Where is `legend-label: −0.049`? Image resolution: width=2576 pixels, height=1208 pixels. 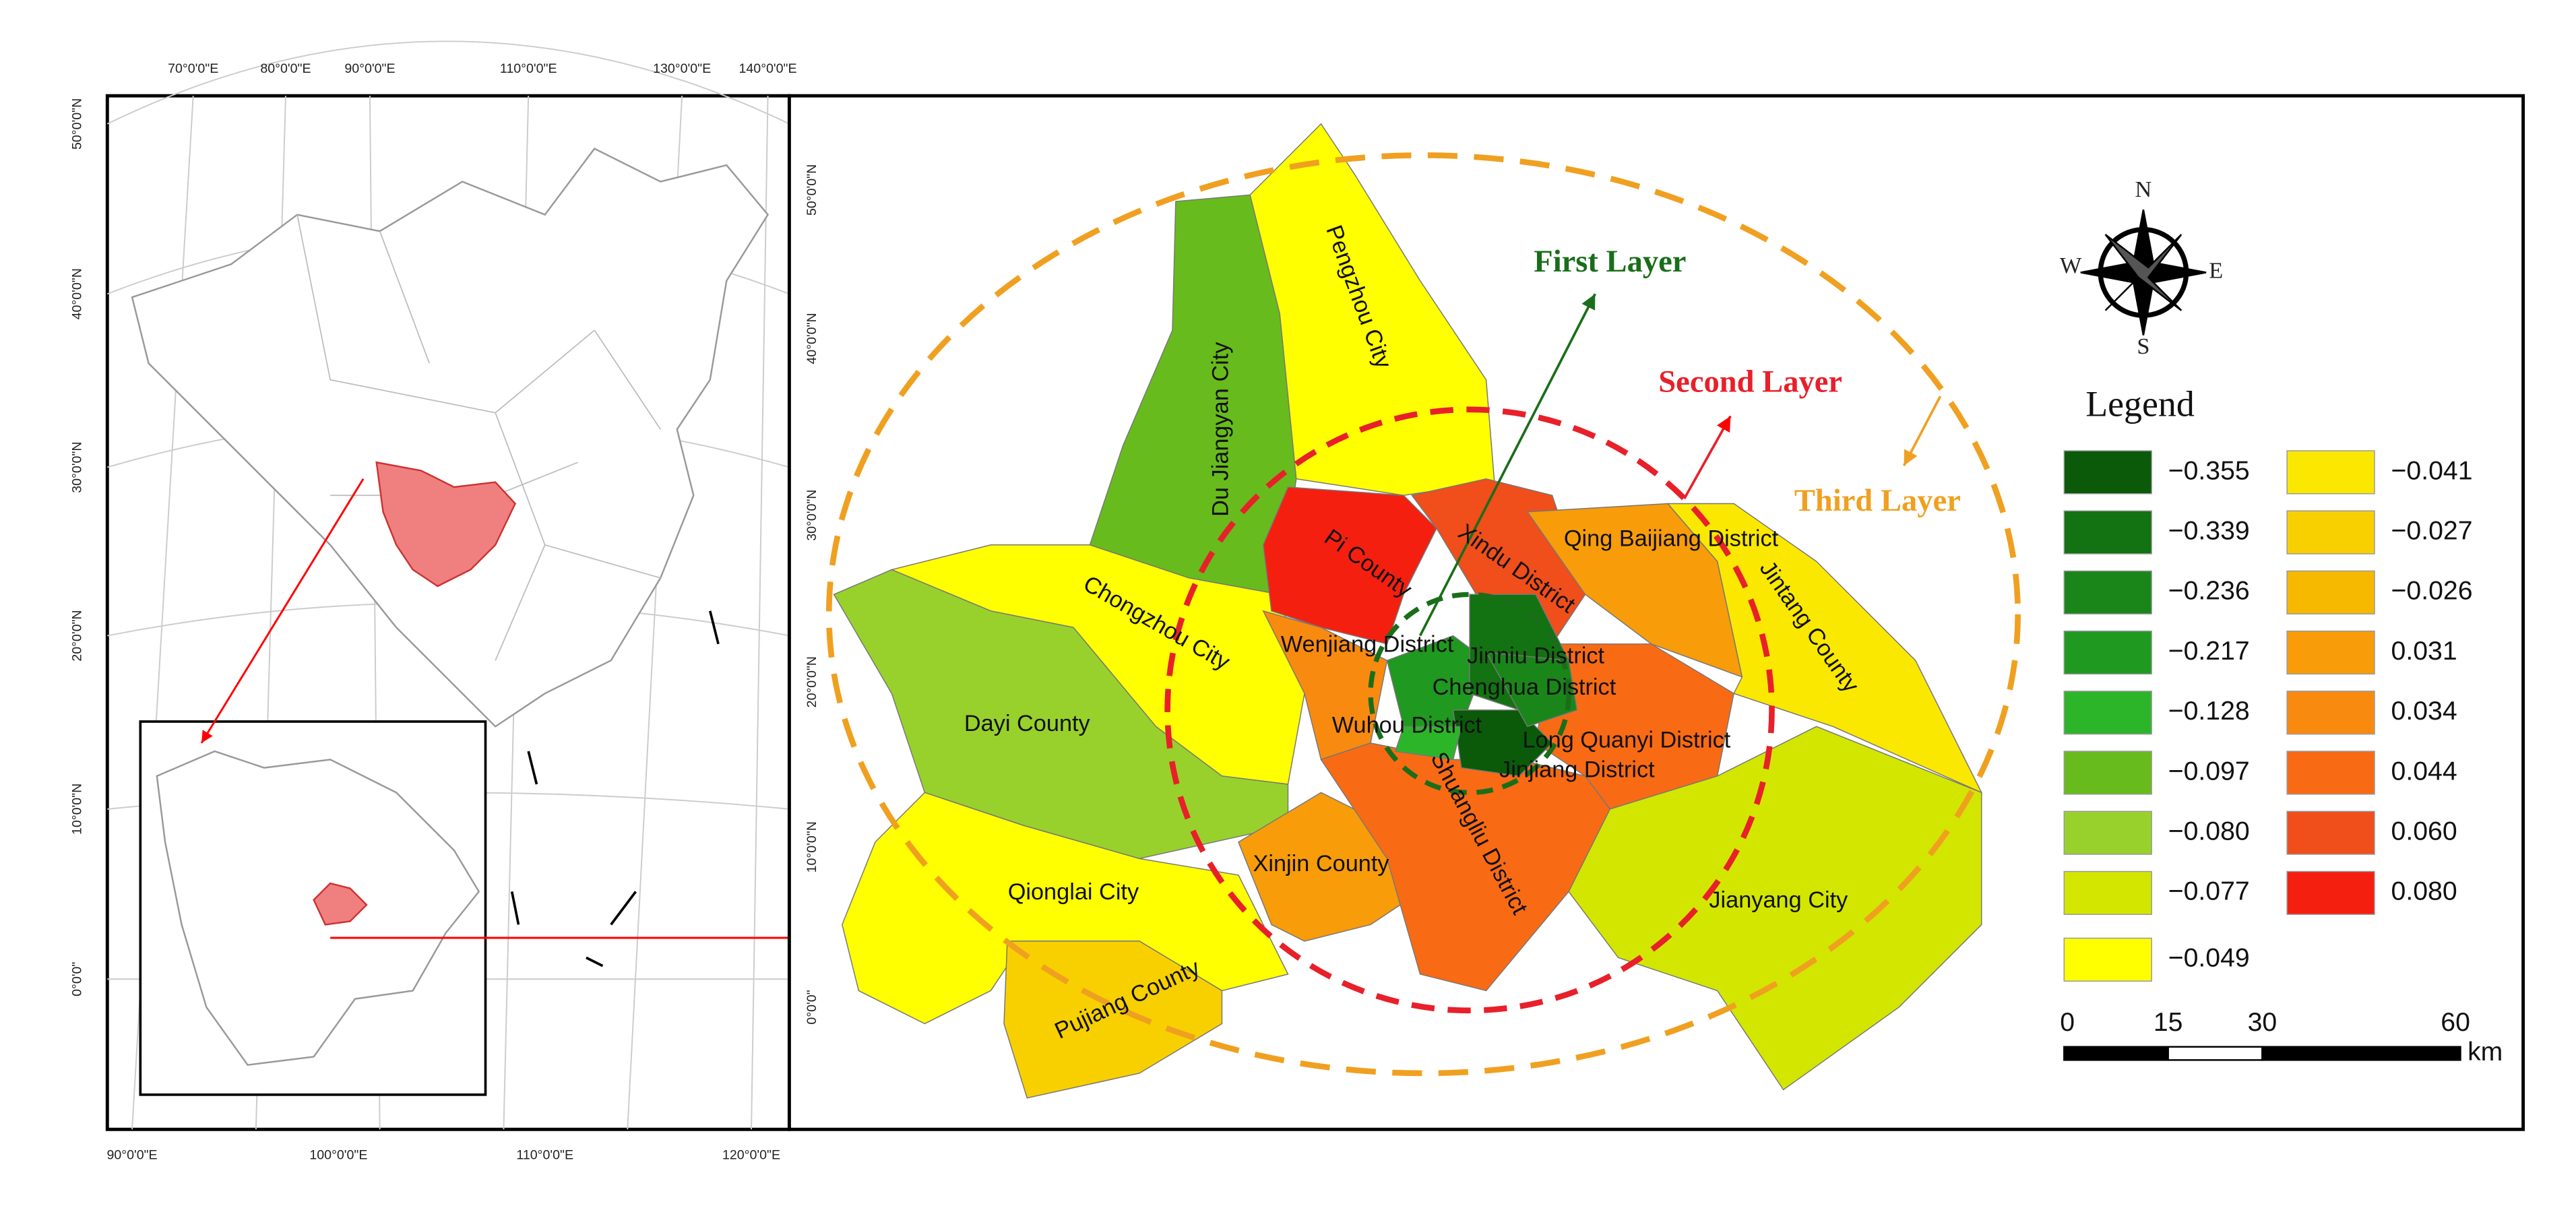
legend-label: −0.049 is located at coordinates (2209, 958).